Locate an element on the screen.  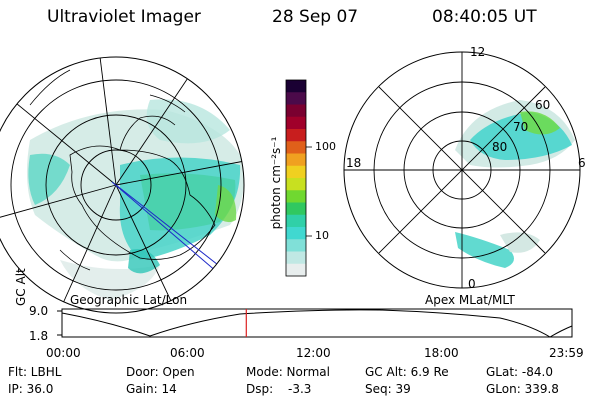
mlat-label-70: 70 is located at coordinates (521, 127).